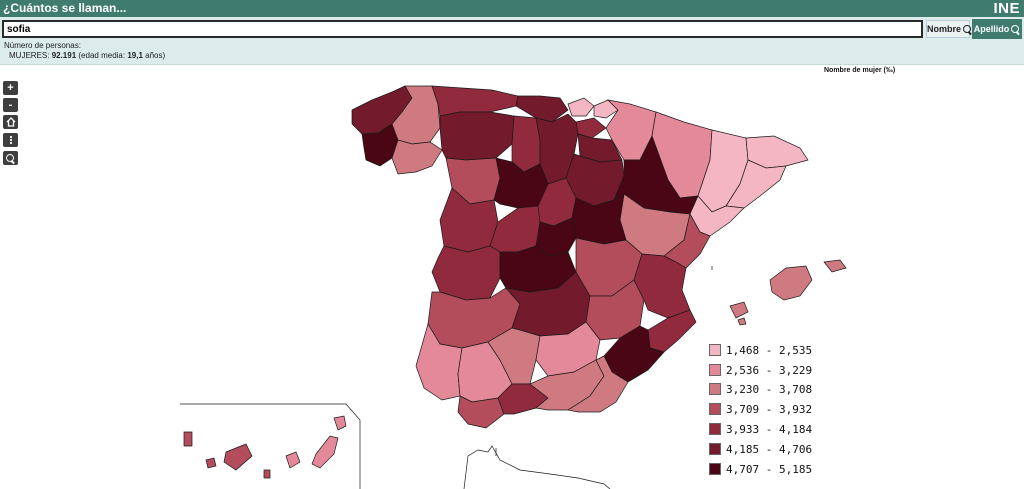 The image size is (1024, 489). I want to click on legend-label: 3,709 - 3,932, so click(769, 409).